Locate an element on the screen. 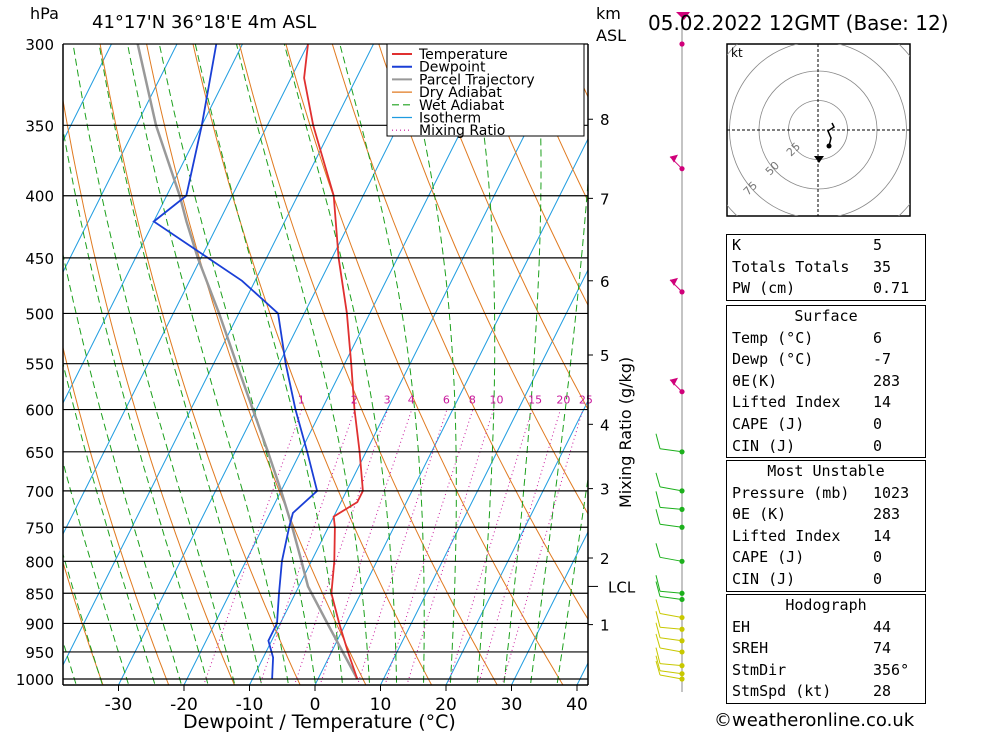 The image size is (1000, 733). mixing-ratio-label: 20 is located at coordinates (563, 400).